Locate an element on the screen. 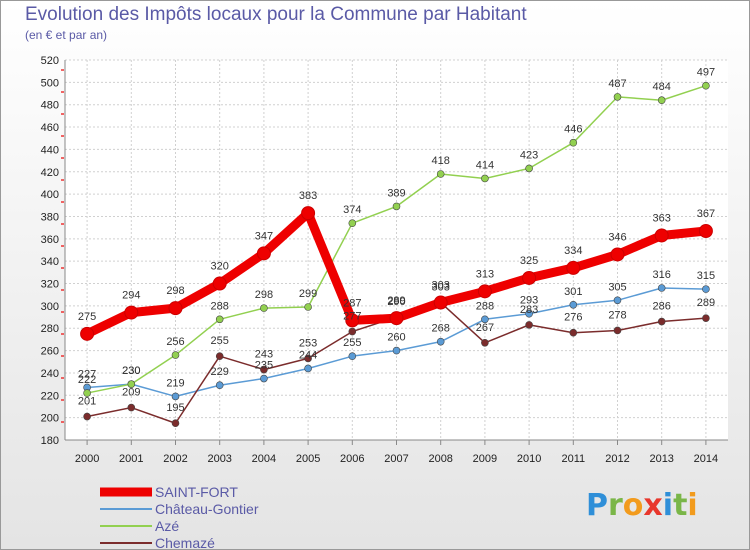 This screenshot has width=750, height=550. data-label-chemaz-: 278 is located at coordinates (617, 315).